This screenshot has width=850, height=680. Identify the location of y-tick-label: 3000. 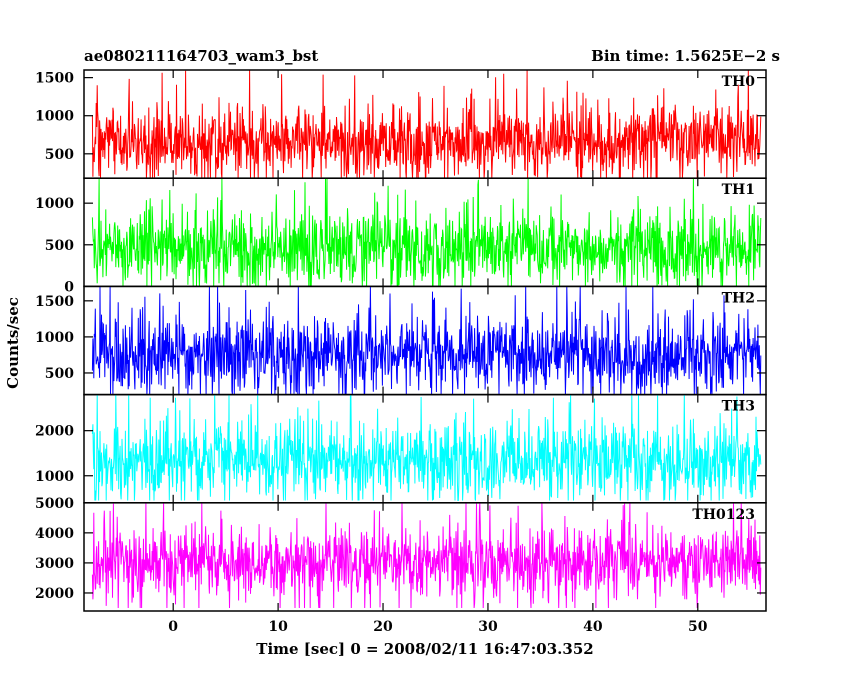
(54, 564).